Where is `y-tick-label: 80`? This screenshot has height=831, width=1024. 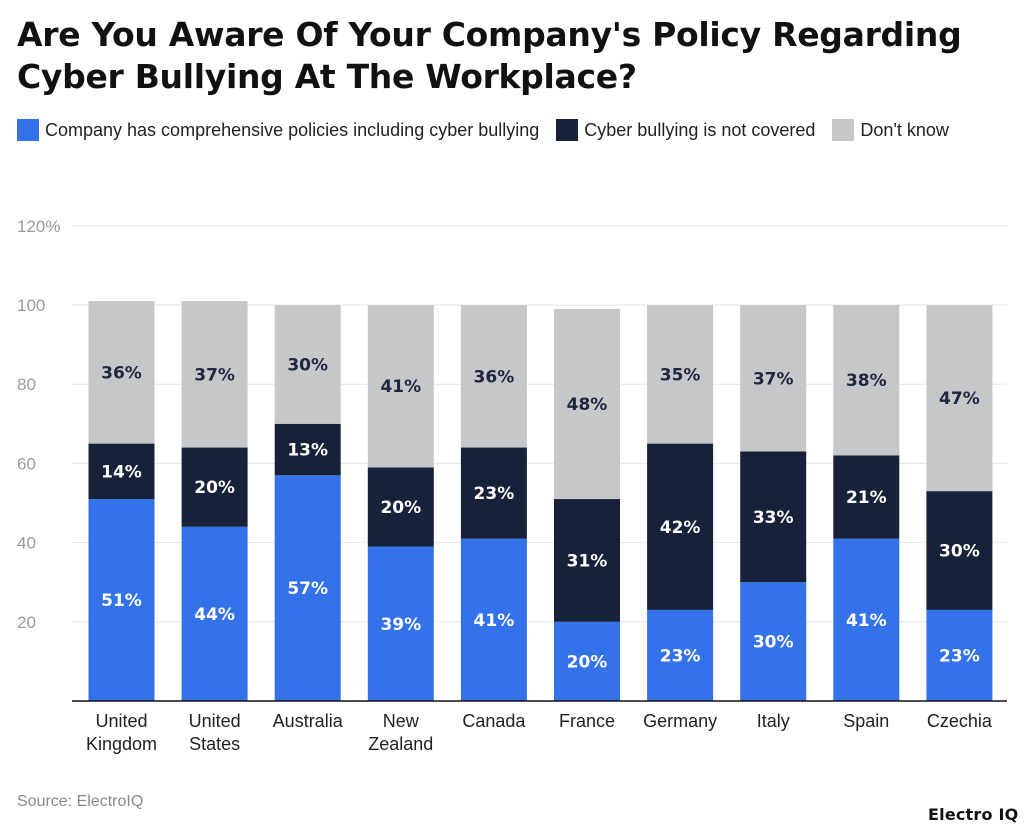
y-tick-label: 80 is located at coordinates (26, 384).